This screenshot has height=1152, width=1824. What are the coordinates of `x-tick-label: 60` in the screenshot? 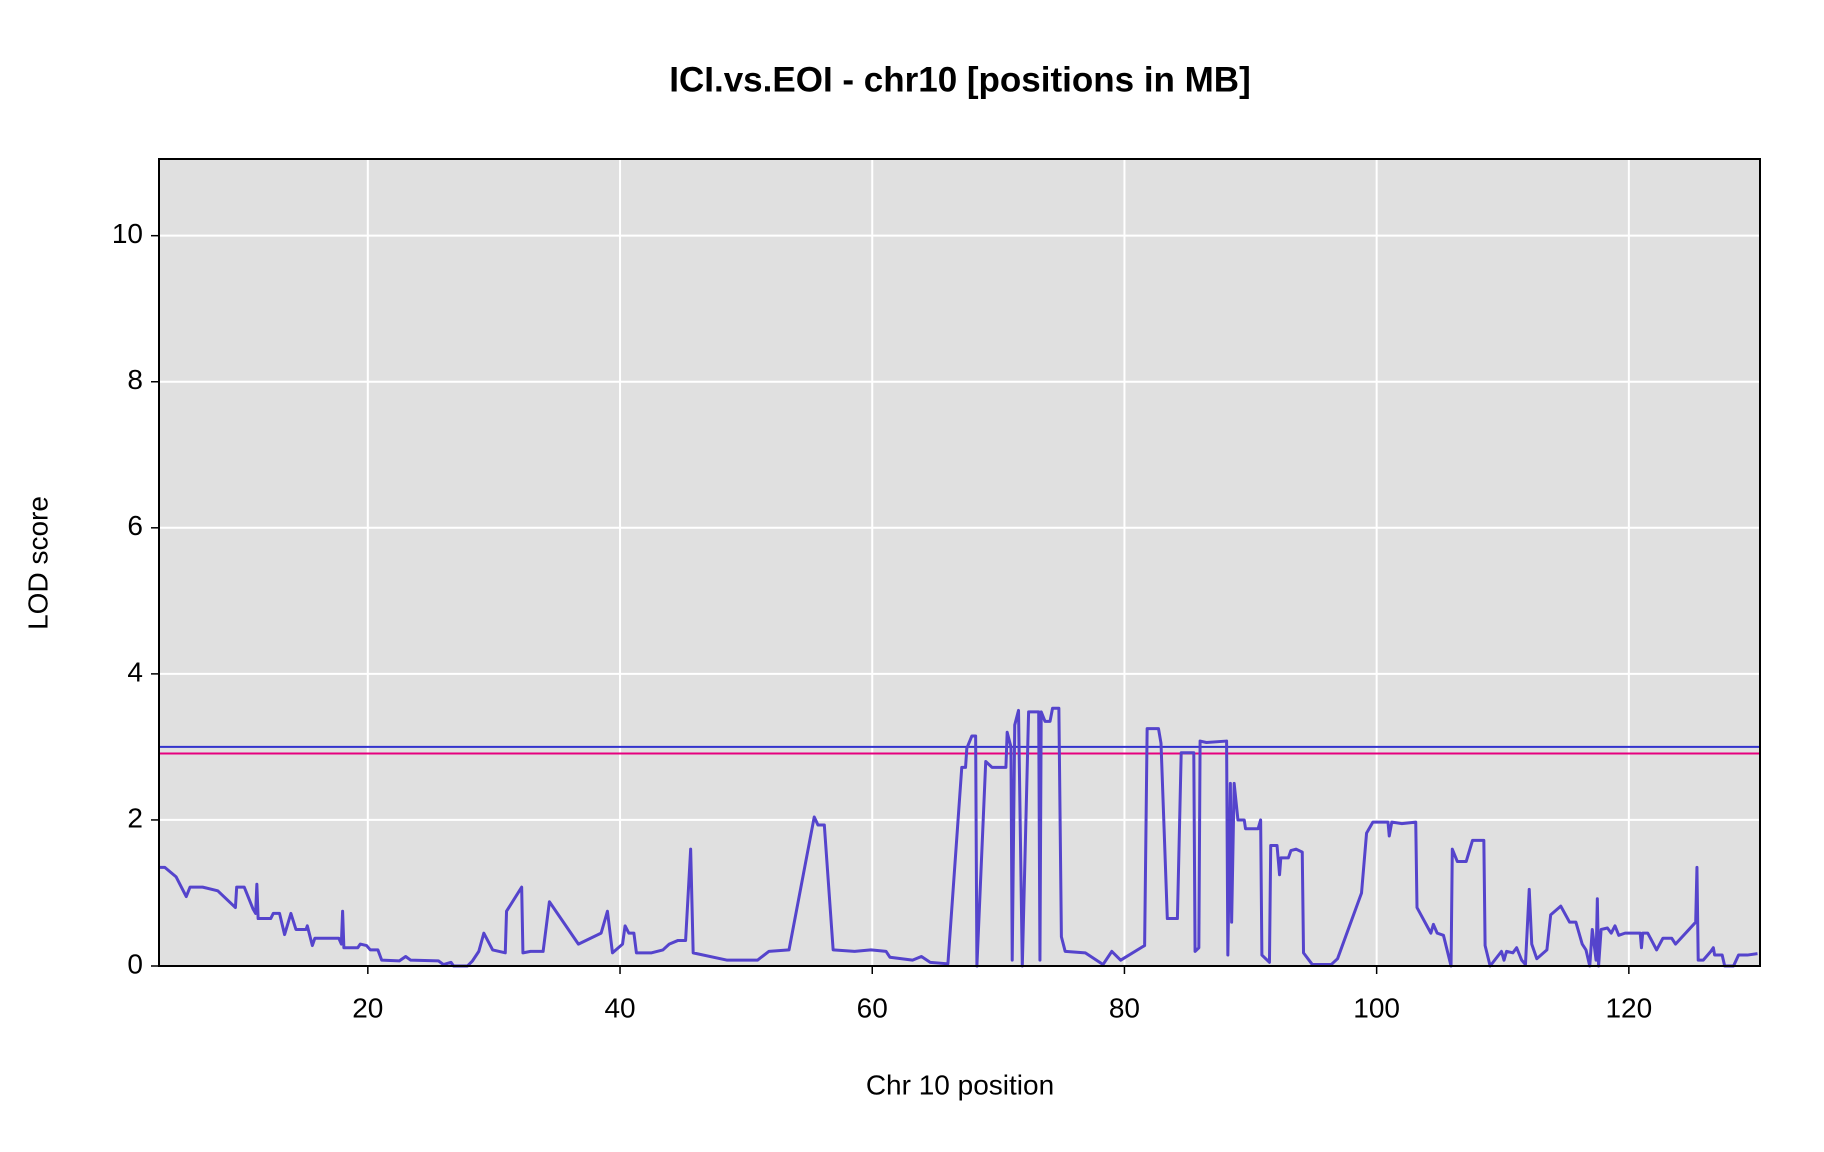 It's located at (872, 1007).